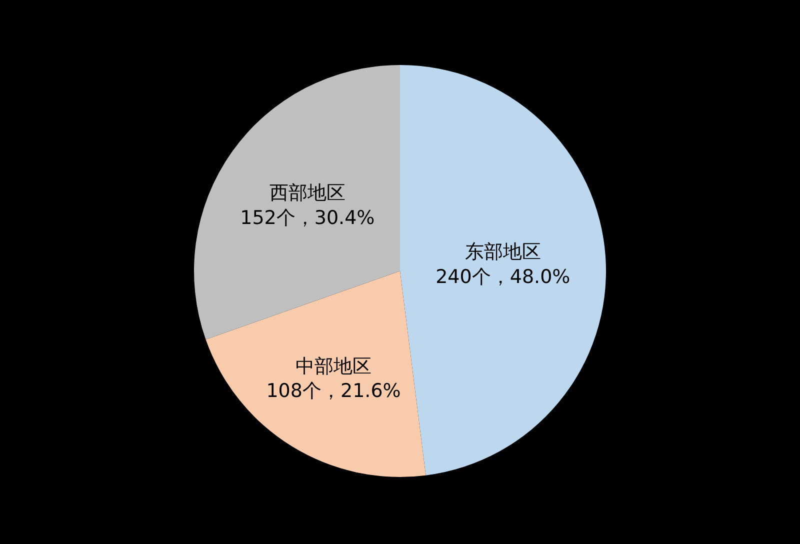  What do you see at coordinates (334, 366) in the screenshot?
I see `slice-label: 中部地区` at bounding box center [334, 366].